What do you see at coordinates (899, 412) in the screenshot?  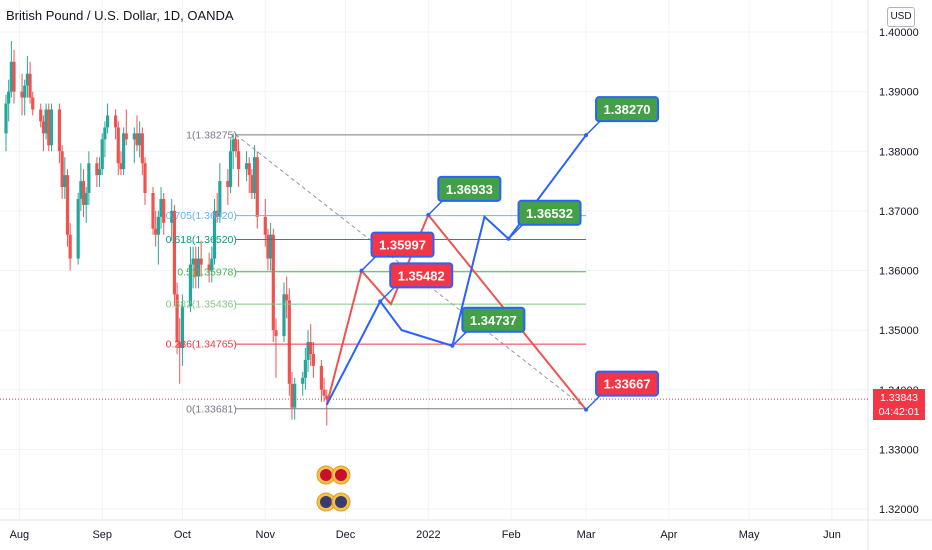 I see `bar-countdown: 04:42:01` at bounding box center [899, 412].